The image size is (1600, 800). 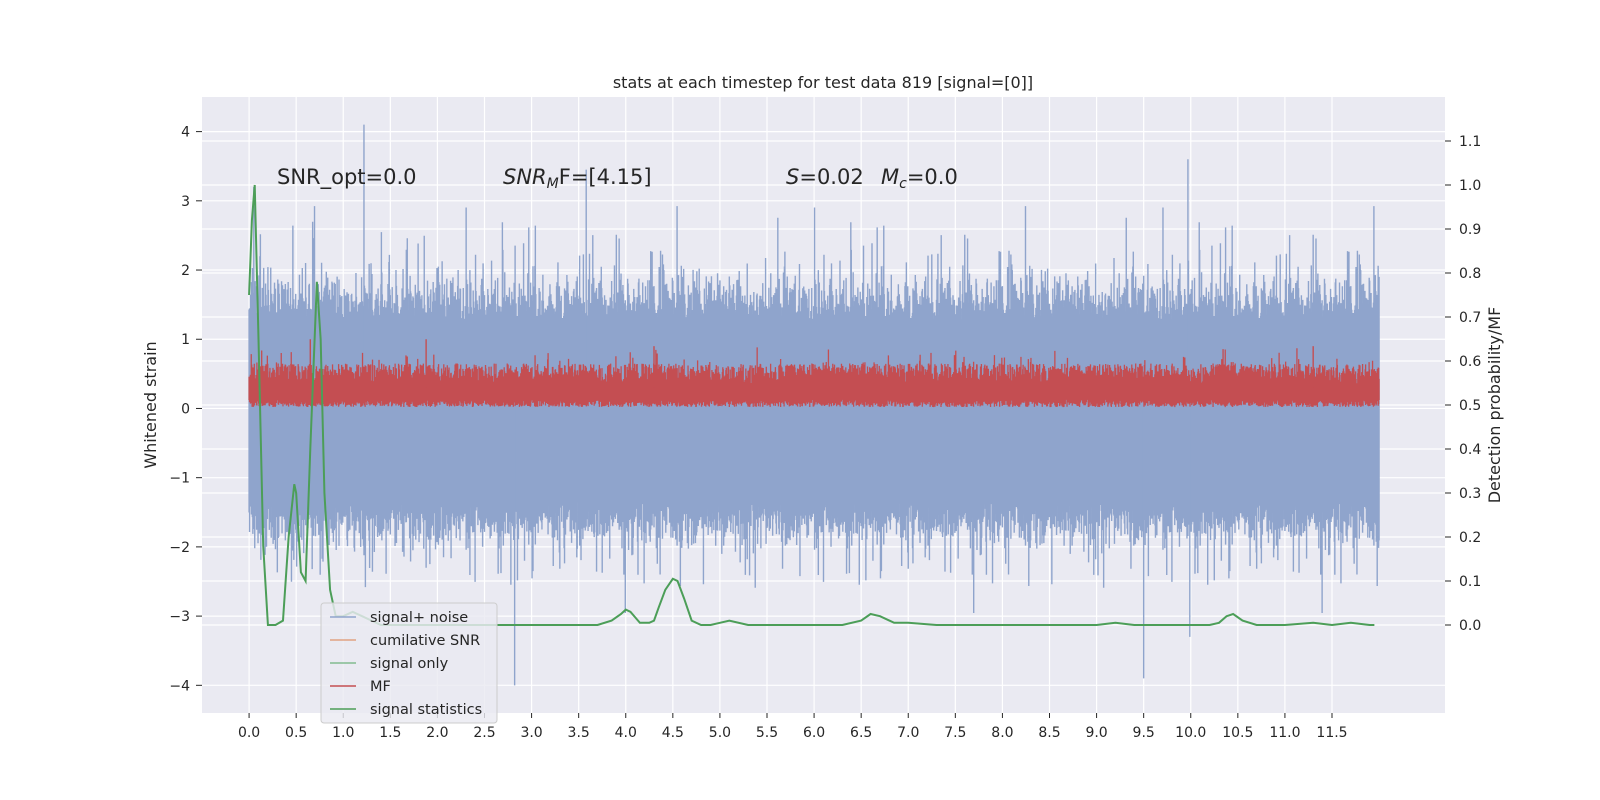 What do you see at coordinates (1470, 186) in the screenshot?
I see `y2-tick-label: 1.0` at bounding box center [1470, 186].